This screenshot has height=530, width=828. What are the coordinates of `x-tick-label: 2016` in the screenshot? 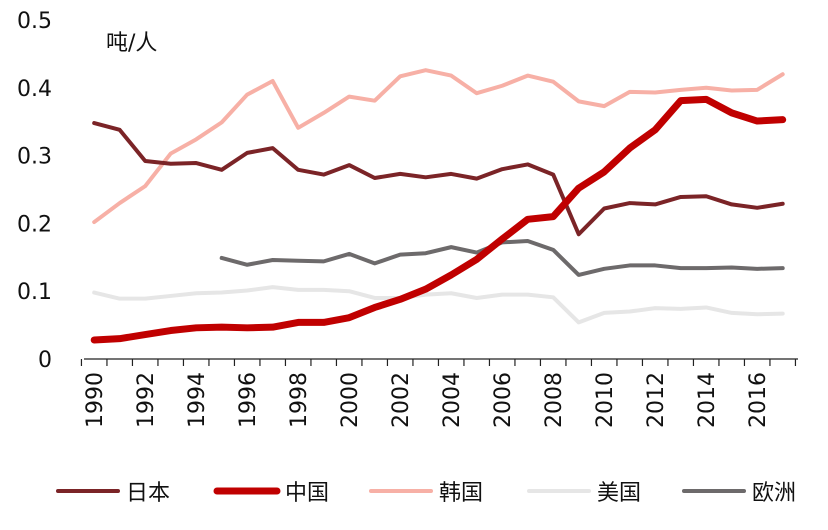 It's located at (758, 400).